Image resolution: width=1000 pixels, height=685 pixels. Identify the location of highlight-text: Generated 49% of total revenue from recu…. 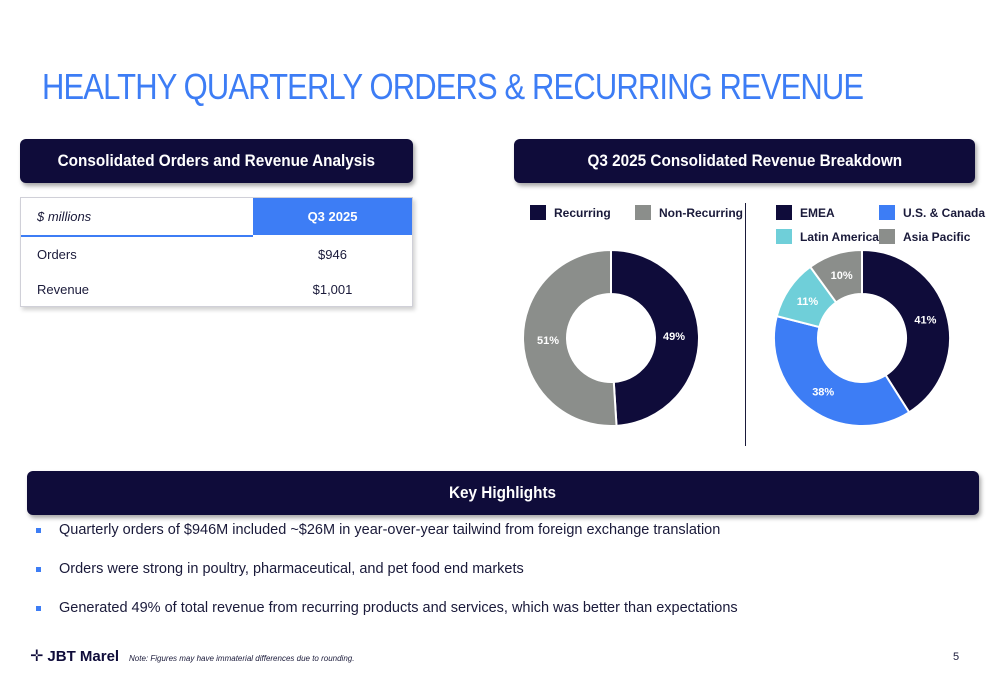
(398, 608).